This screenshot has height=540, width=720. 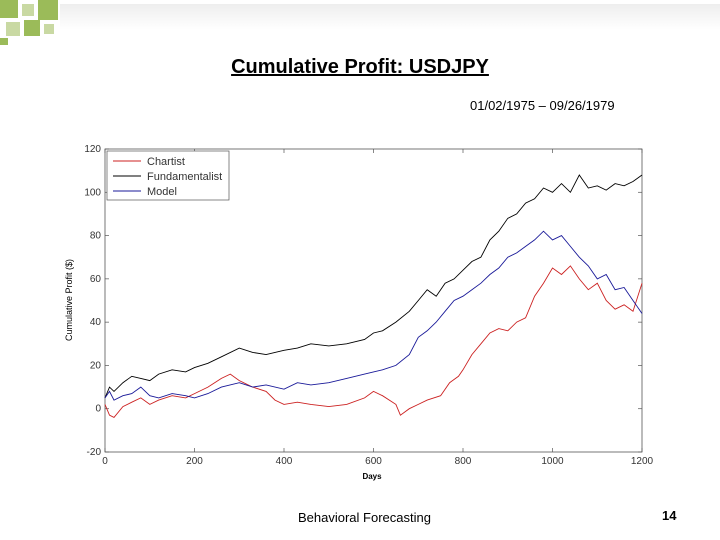 I want to click on y-tick-label: 120, so click(x=92, y=149).